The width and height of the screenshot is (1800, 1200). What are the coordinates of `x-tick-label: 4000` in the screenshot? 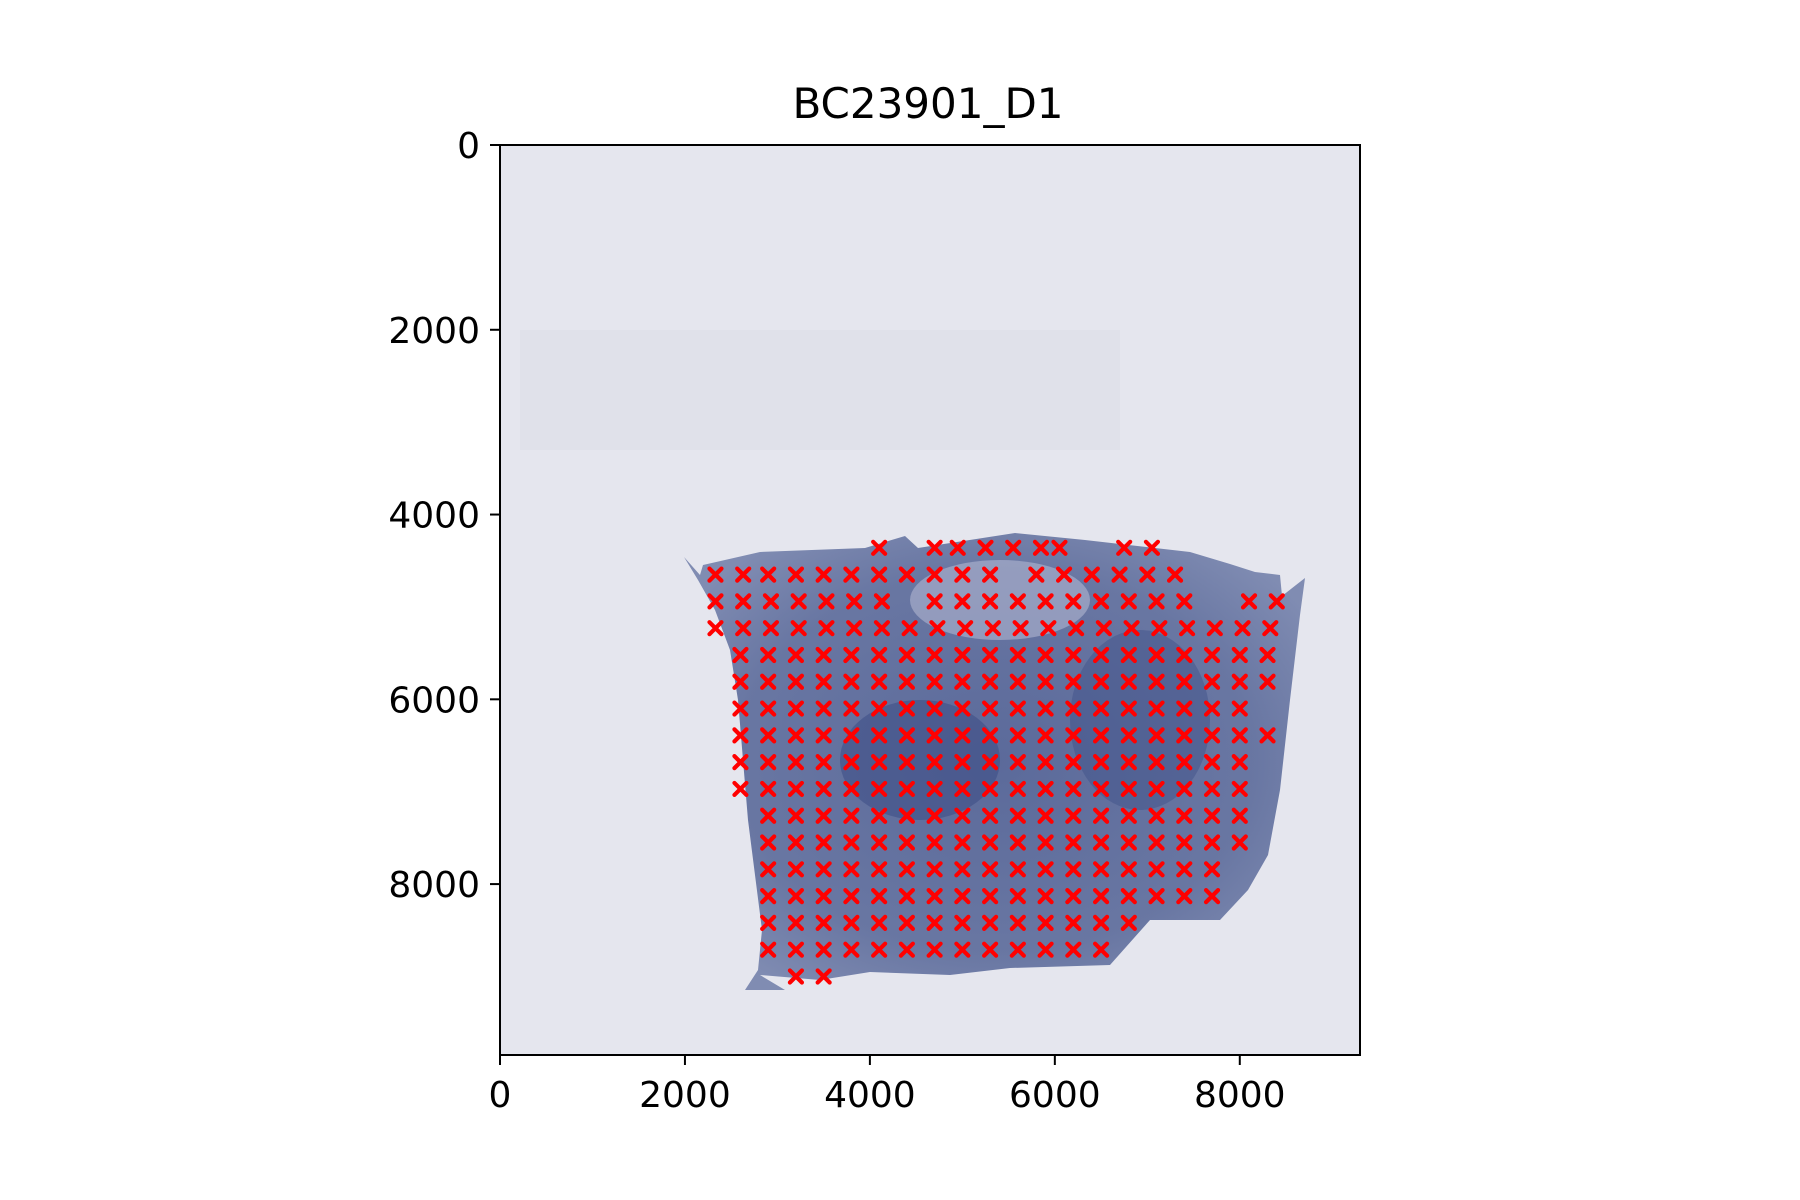 It's located at (870, 1095).